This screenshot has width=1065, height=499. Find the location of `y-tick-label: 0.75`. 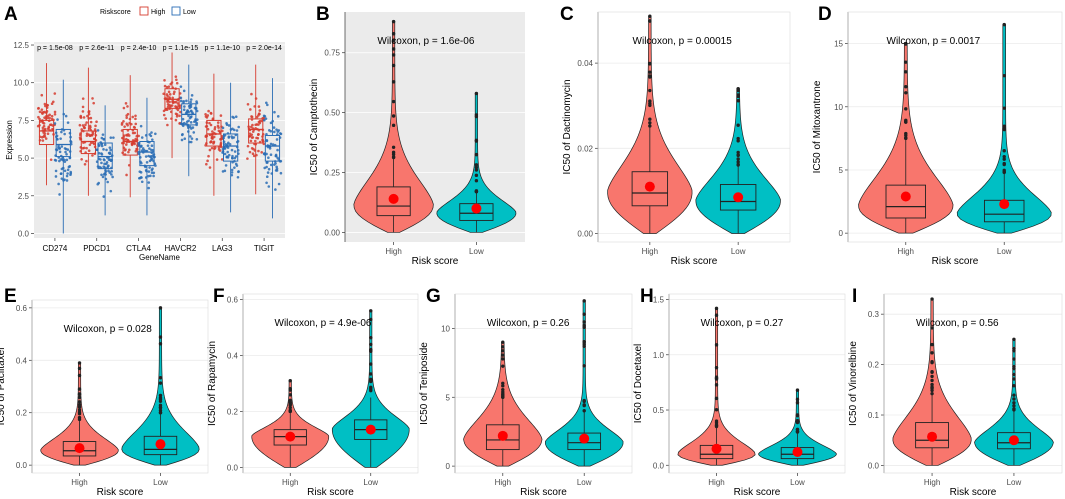

y-tick-label: 0.75 is located at coordinates (332, 53).